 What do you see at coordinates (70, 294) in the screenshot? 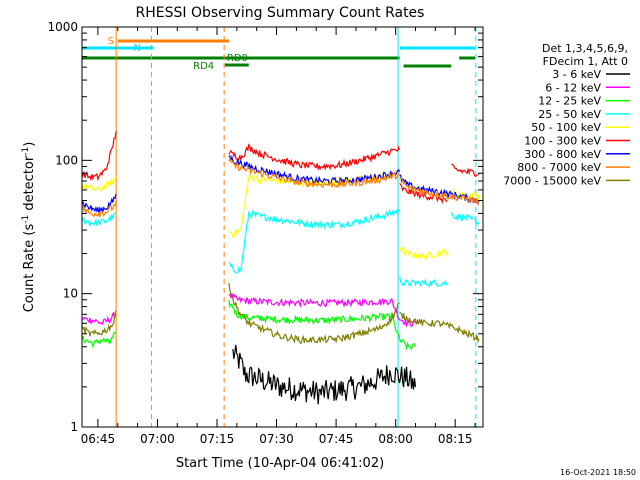
I see `y-tick-label-1: 10` at bounding box center [70, 294].